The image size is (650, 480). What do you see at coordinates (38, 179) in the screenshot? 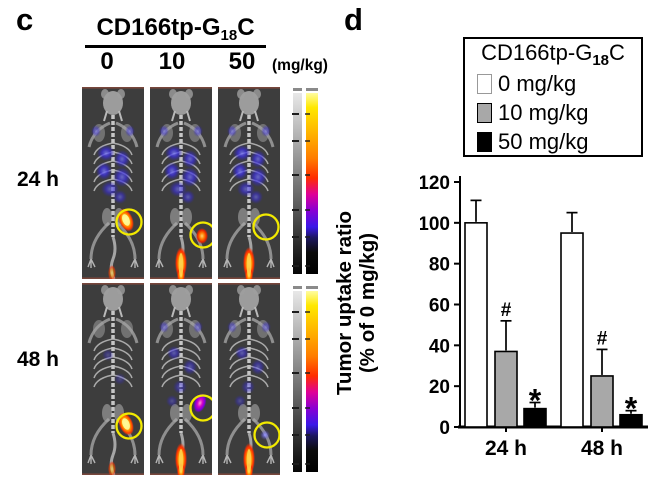
I see `row-label-24h: 24 h` at bounding box center [38, 179].